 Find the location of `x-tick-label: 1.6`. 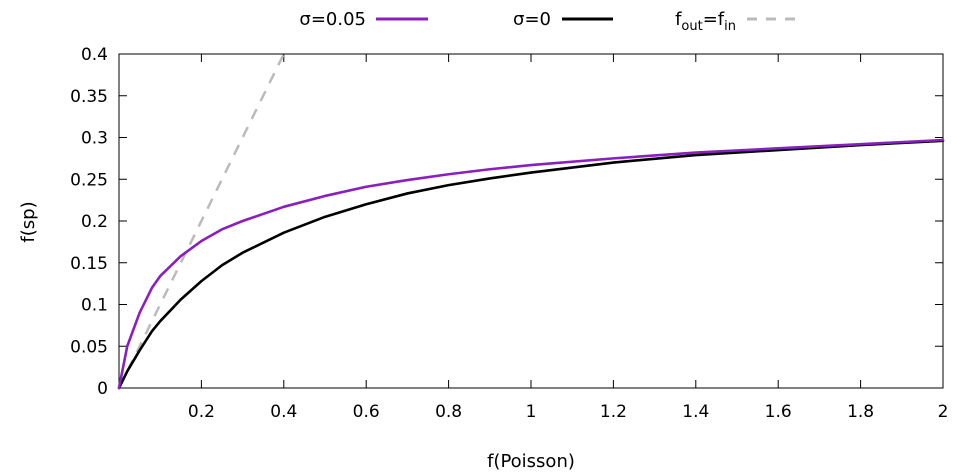

x-tick-label: 1.6 is located at coordinates (778, 412).